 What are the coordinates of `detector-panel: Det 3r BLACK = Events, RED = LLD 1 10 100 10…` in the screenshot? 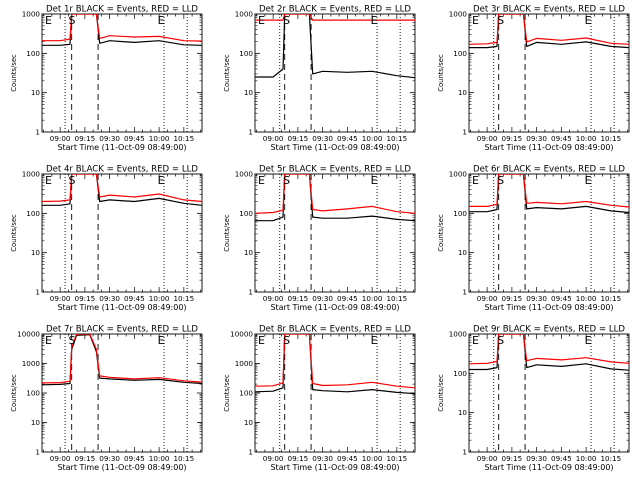 It's located at (533, 78).